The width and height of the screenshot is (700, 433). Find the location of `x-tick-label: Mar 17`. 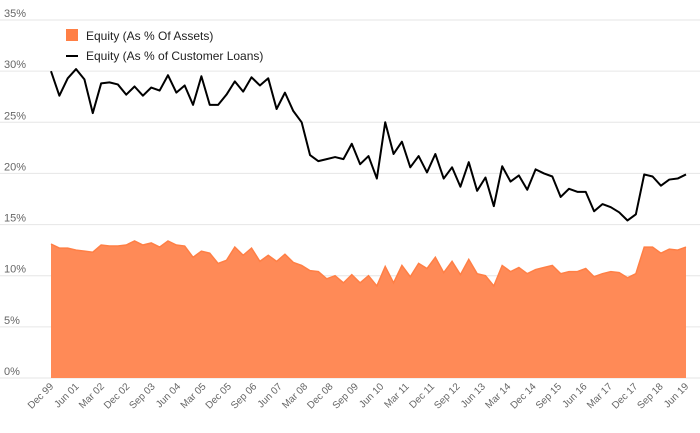

x-tick-label: Mar 17 is located at coordinates (600, 396).